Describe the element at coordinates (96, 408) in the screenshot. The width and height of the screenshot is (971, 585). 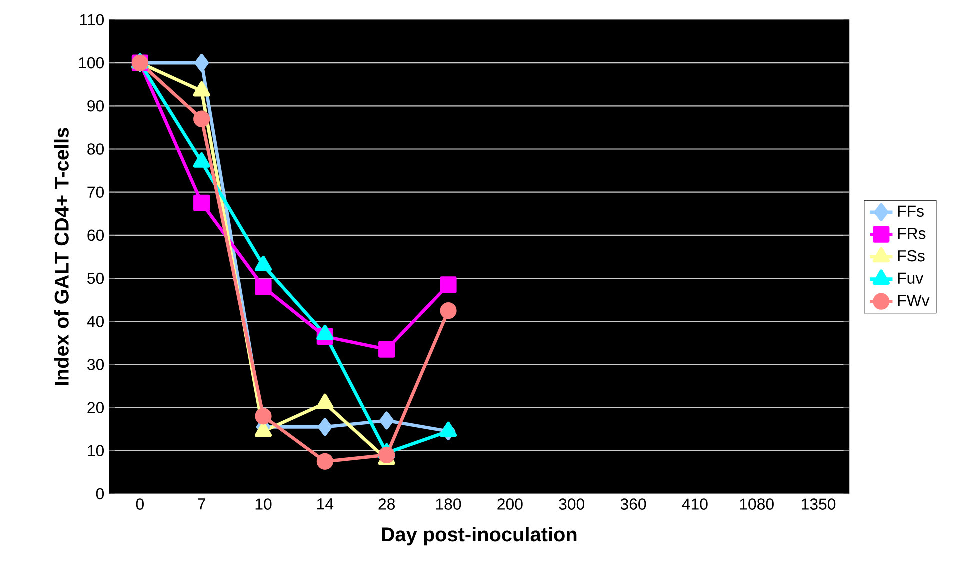
I see `y-tick-label: 20` at that location.